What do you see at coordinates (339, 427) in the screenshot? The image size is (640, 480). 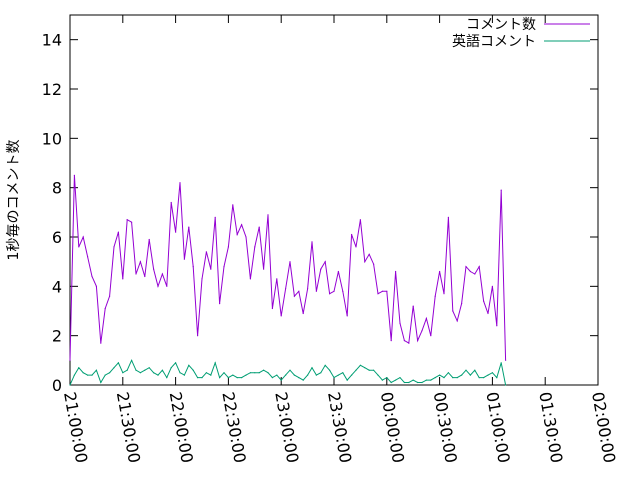 I see `x-tick-label-5: 23:30:00` at bounding box center [339, 427].